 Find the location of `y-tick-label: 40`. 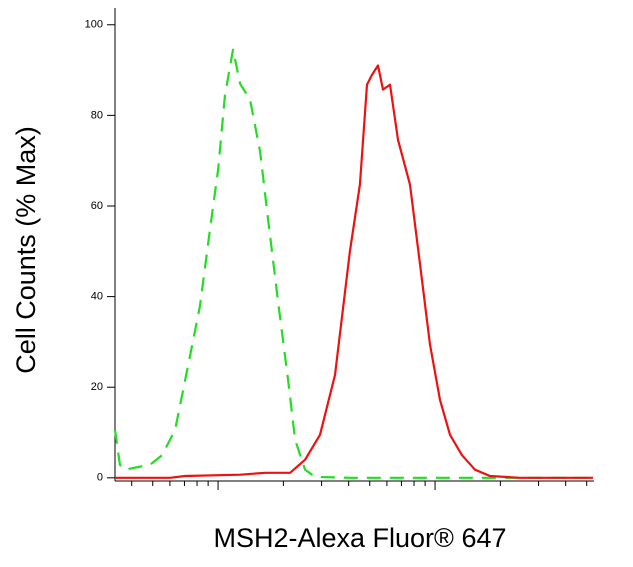

y-tick-label: 40 is located at coordinates (97, 297).